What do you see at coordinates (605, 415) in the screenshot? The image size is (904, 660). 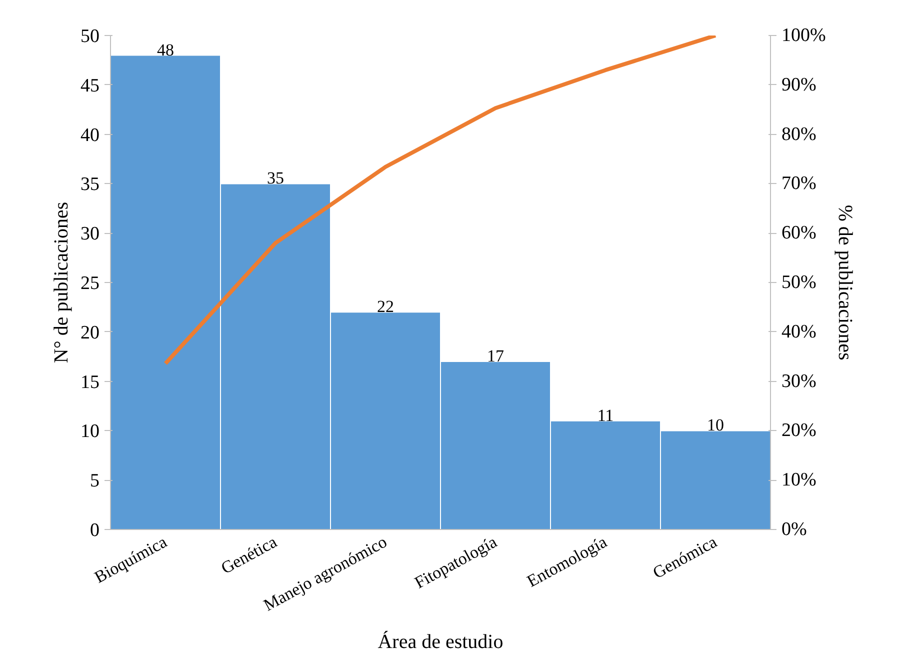 I see `data-label: 11` at bounding box center [605, 415].